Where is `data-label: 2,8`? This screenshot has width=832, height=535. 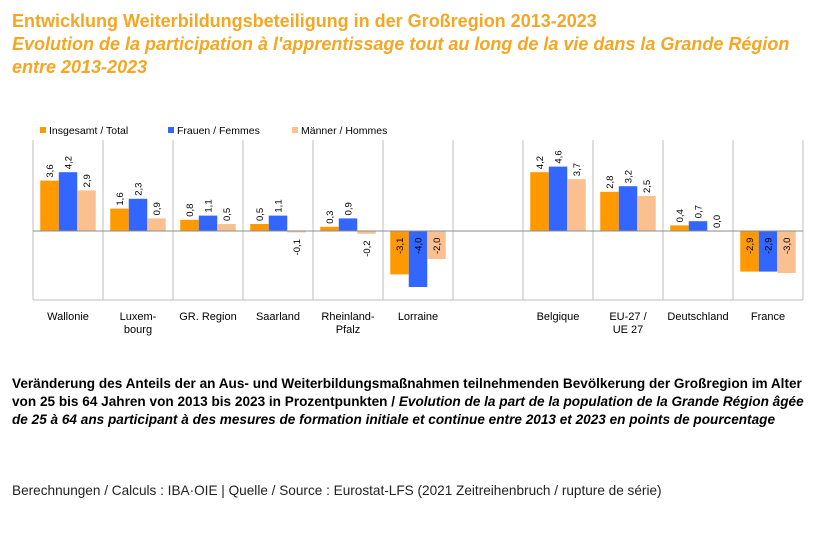 data-label: 2,8 is located at coordinates (610, 182).